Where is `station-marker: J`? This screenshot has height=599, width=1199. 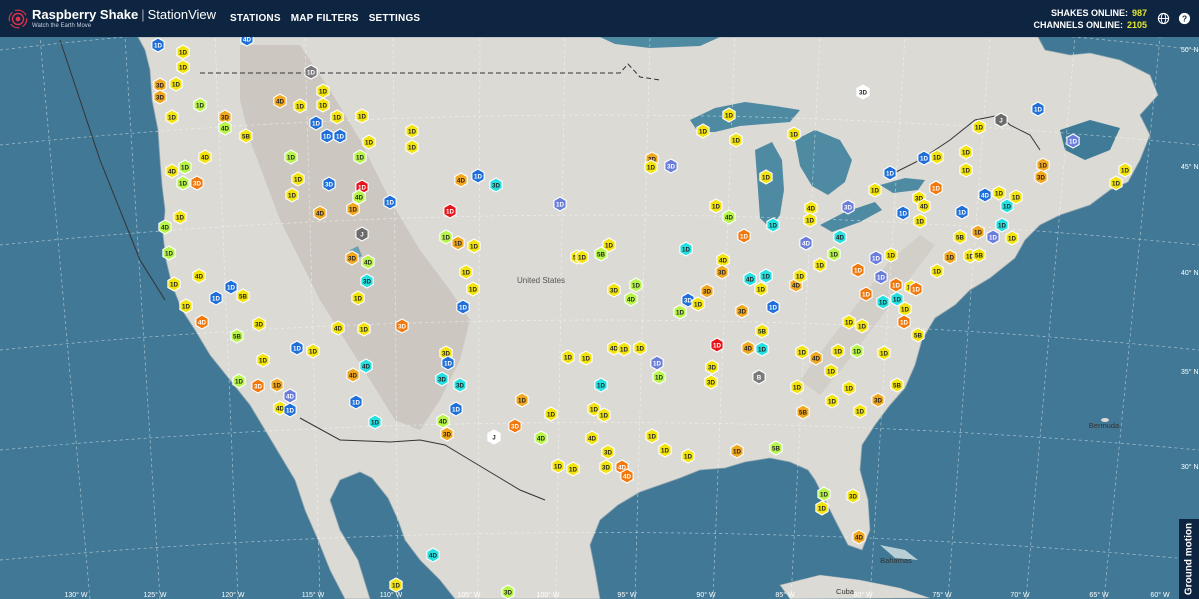
station-marker: J is located at coordinates (1001, 120).